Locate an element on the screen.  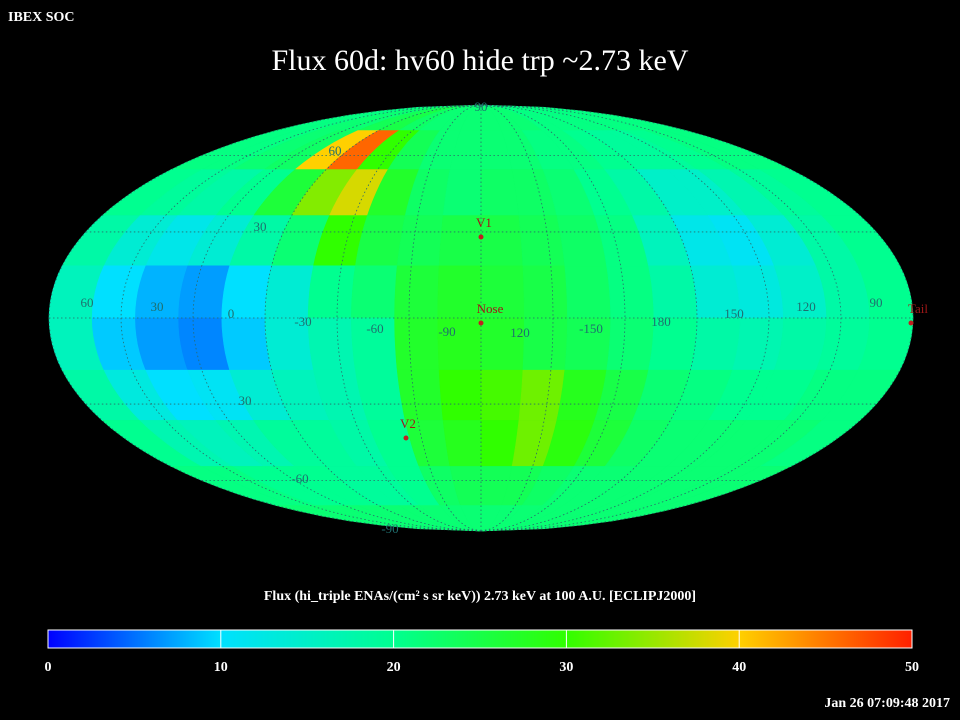
graticule-label: -30 is located at coordinates (302, 321).